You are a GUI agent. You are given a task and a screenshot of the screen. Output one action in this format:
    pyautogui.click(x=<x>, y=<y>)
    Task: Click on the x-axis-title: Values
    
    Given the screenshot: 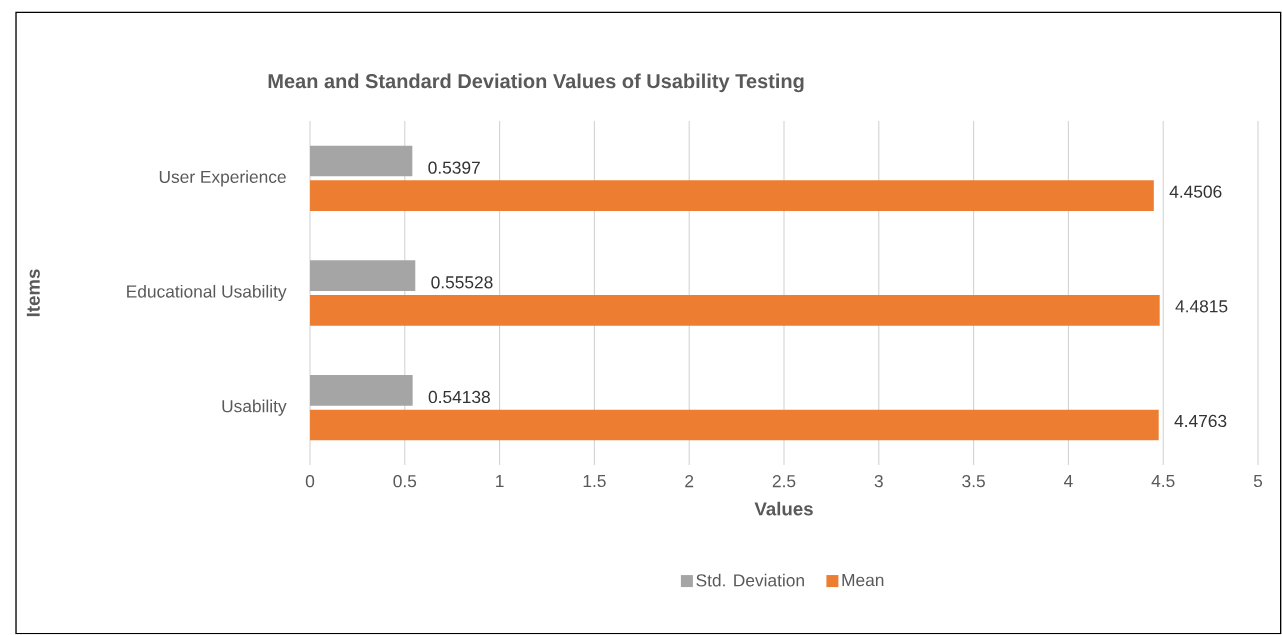 What is the action you would take?
    pyautogui.click(x=783, y=508)
    